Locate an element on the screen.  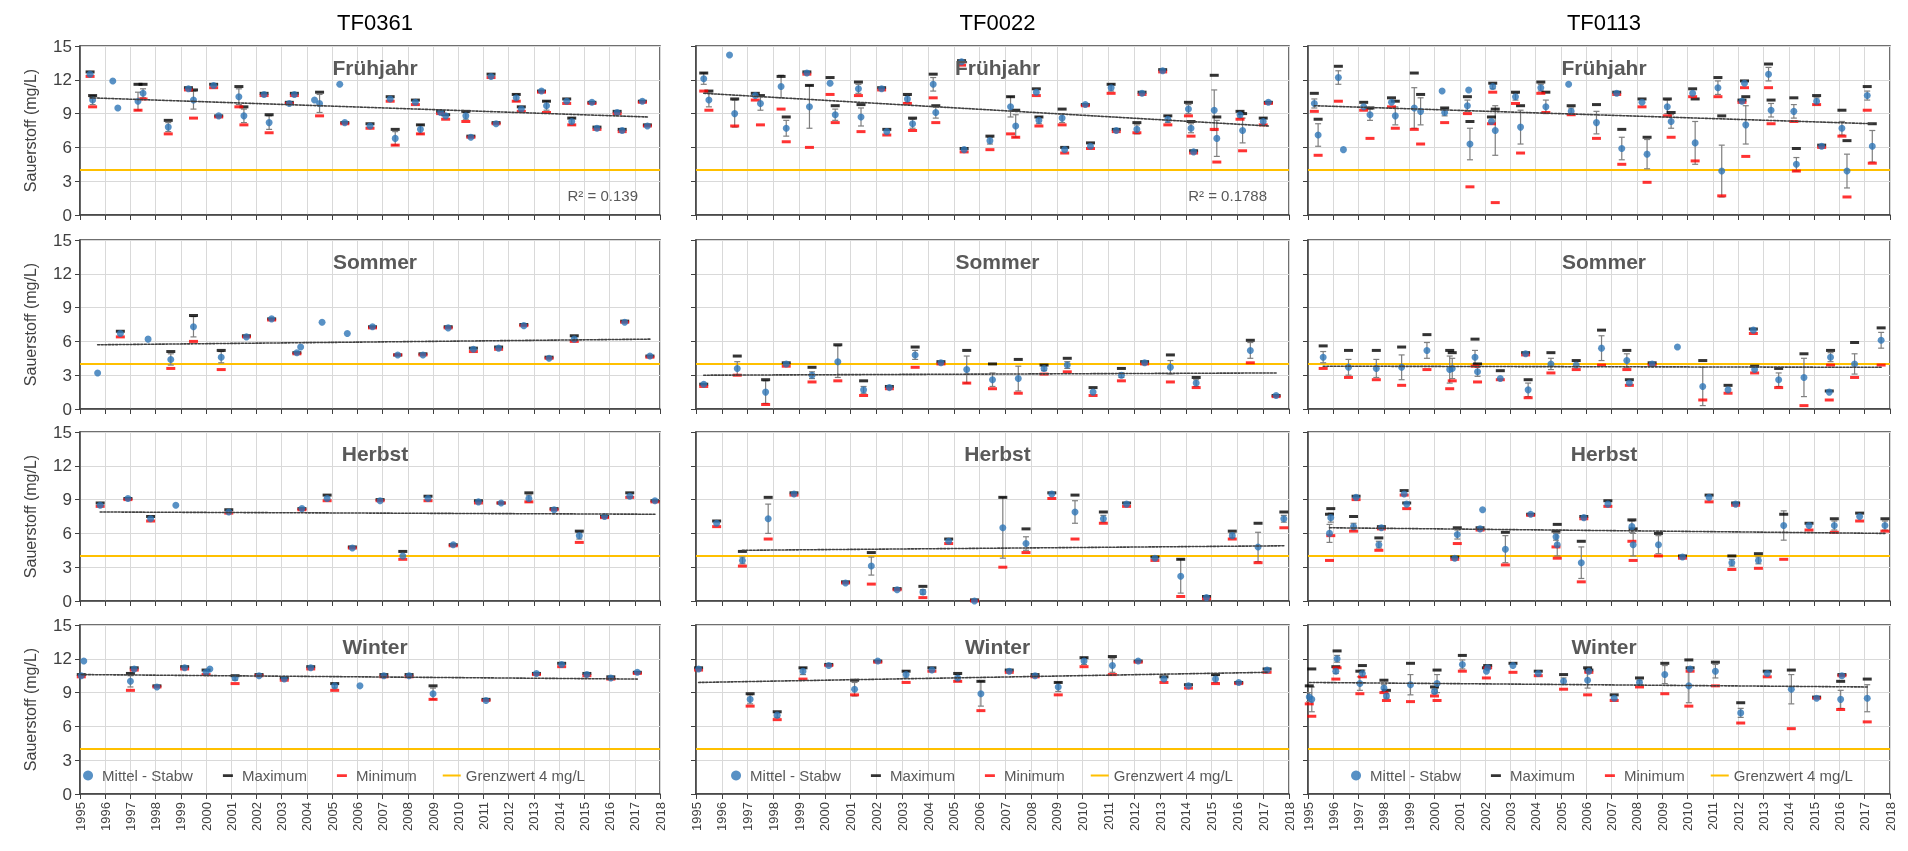
x-tick-label: 2010 is located at coordinates (1688, 816).